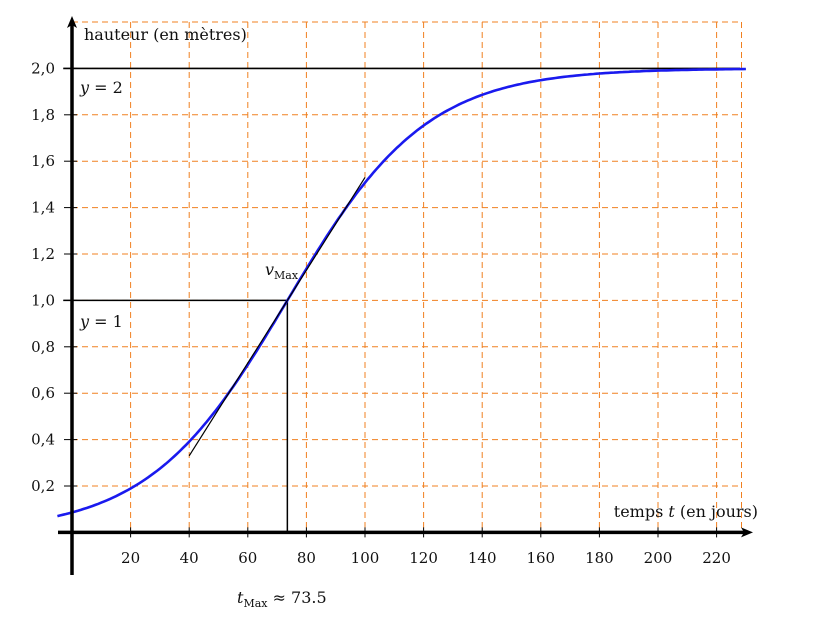 This screenshot has width=827, height=620. I want to click on x-tick-label: 160, so click(540, 558).